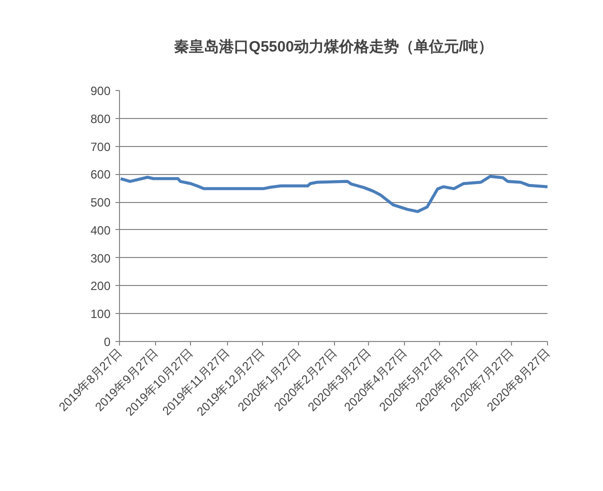 The height and width of the screenshot is (491, 603). I want to click on y-tick-label: 600, so click(100, 175).